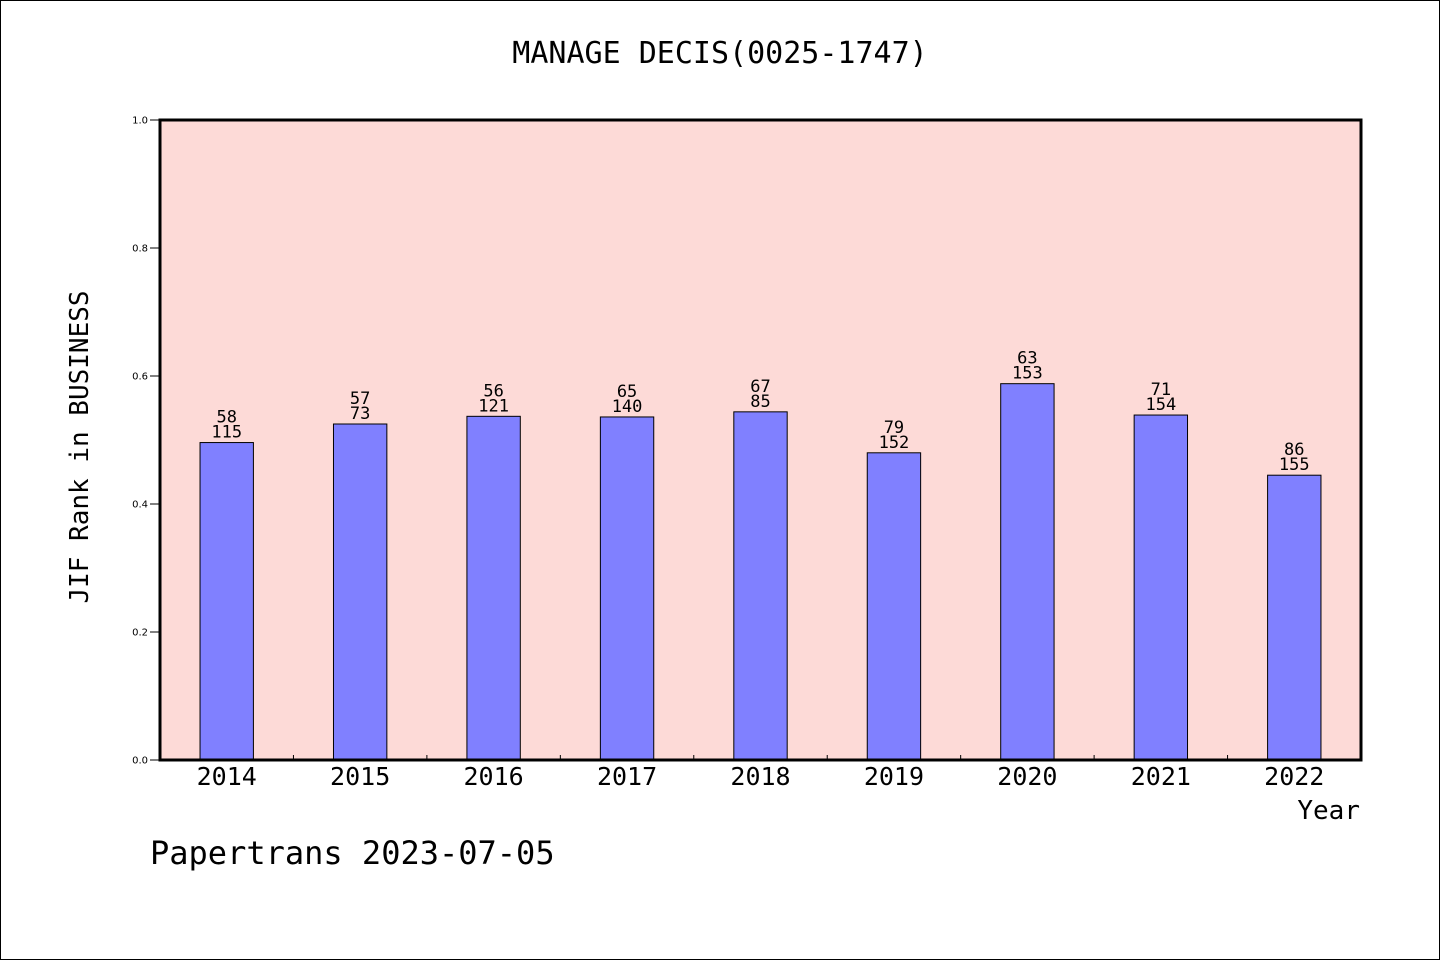 Image resolution: width=1440 pixels, height=960 pixels. What do you see at coordinates (894, 428) in the screenshot?
I see `bar-rank-label: 79` at bounding box center [894, 428].